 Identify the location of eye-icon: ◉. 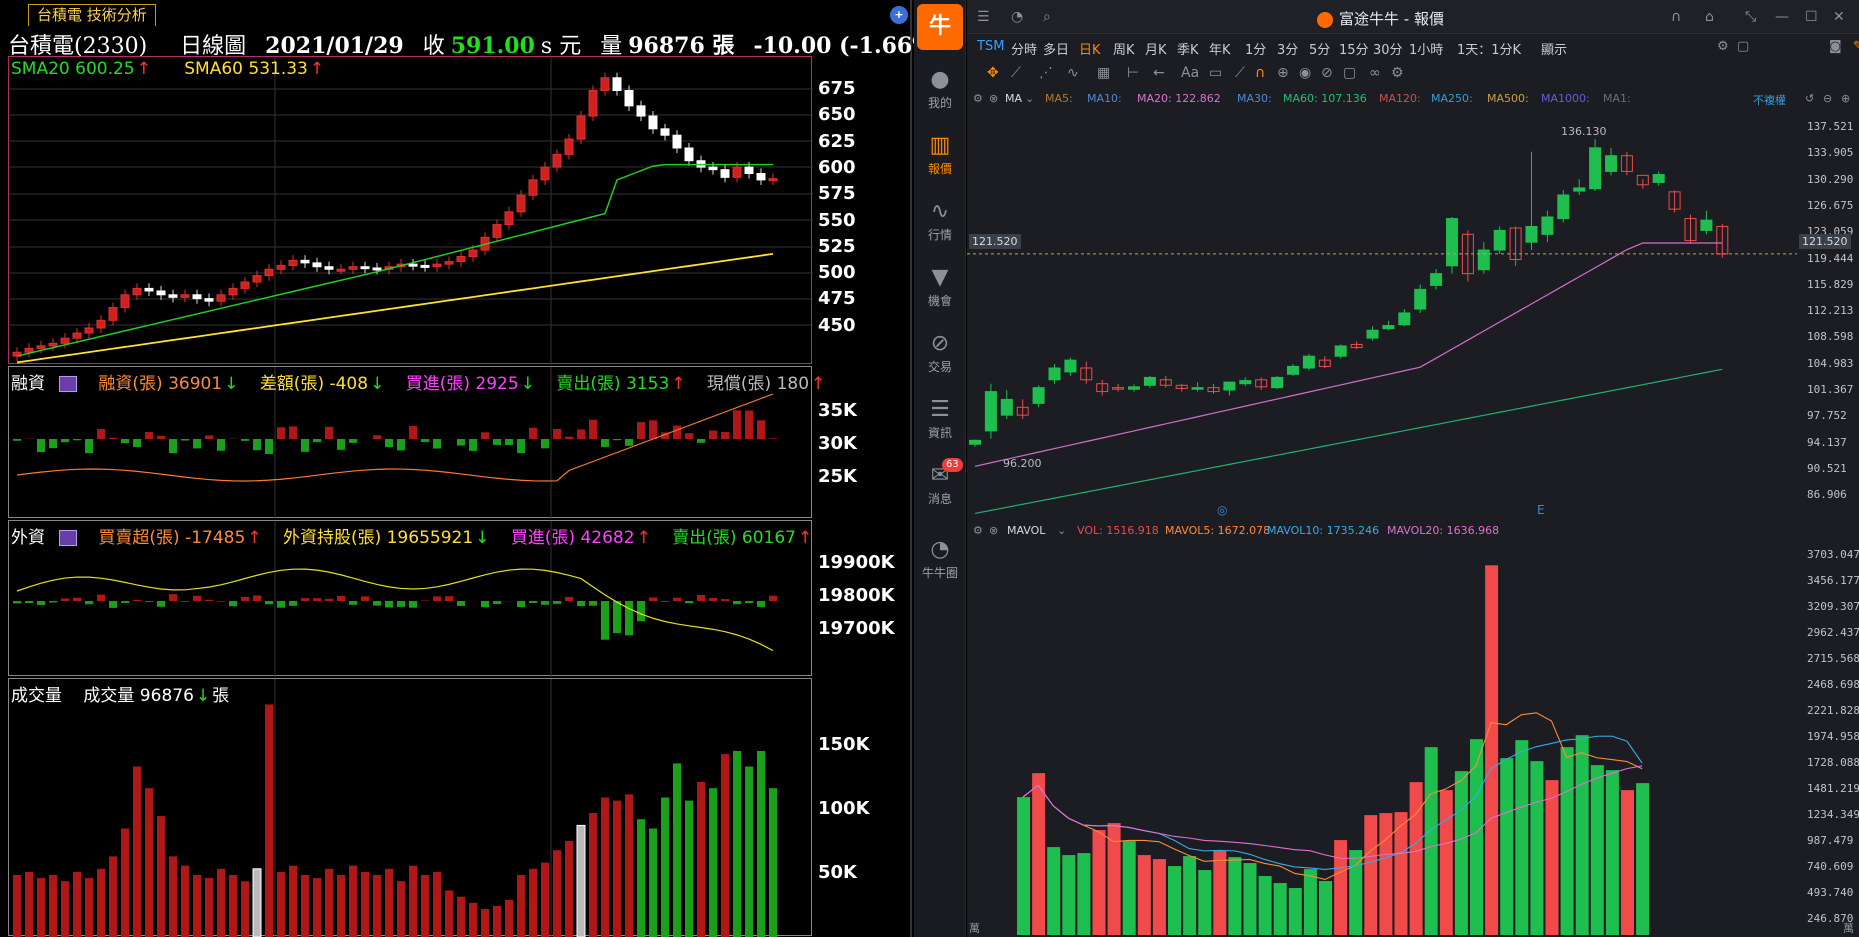
(1305, 73).